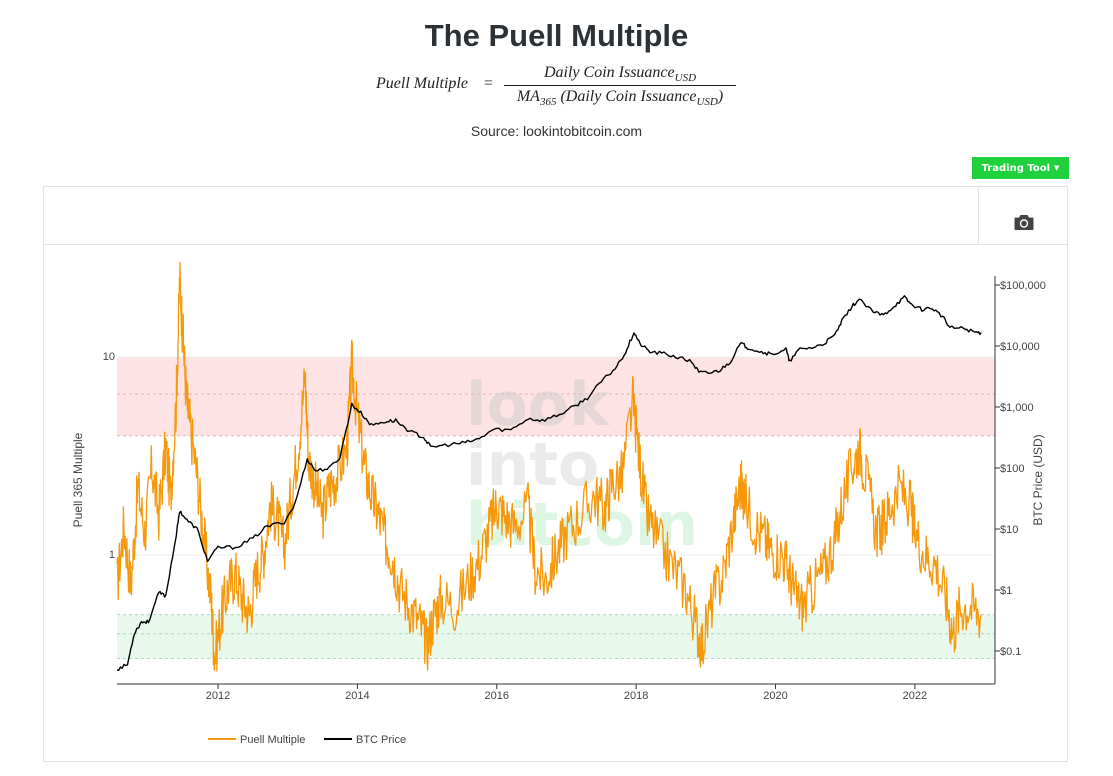 This screenshot has height=776, width=1113. I want to click on y-tick-10: 10, so click(109, 357).